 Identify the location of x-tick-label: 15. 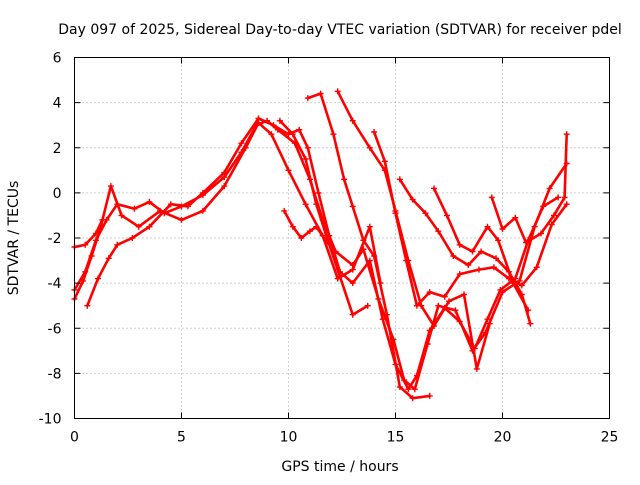
(396, 438).